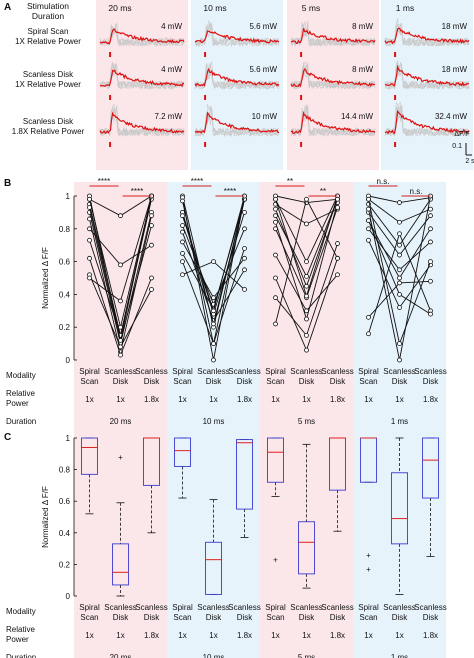  I want to click on significance-label: ****, so click(230, 191).